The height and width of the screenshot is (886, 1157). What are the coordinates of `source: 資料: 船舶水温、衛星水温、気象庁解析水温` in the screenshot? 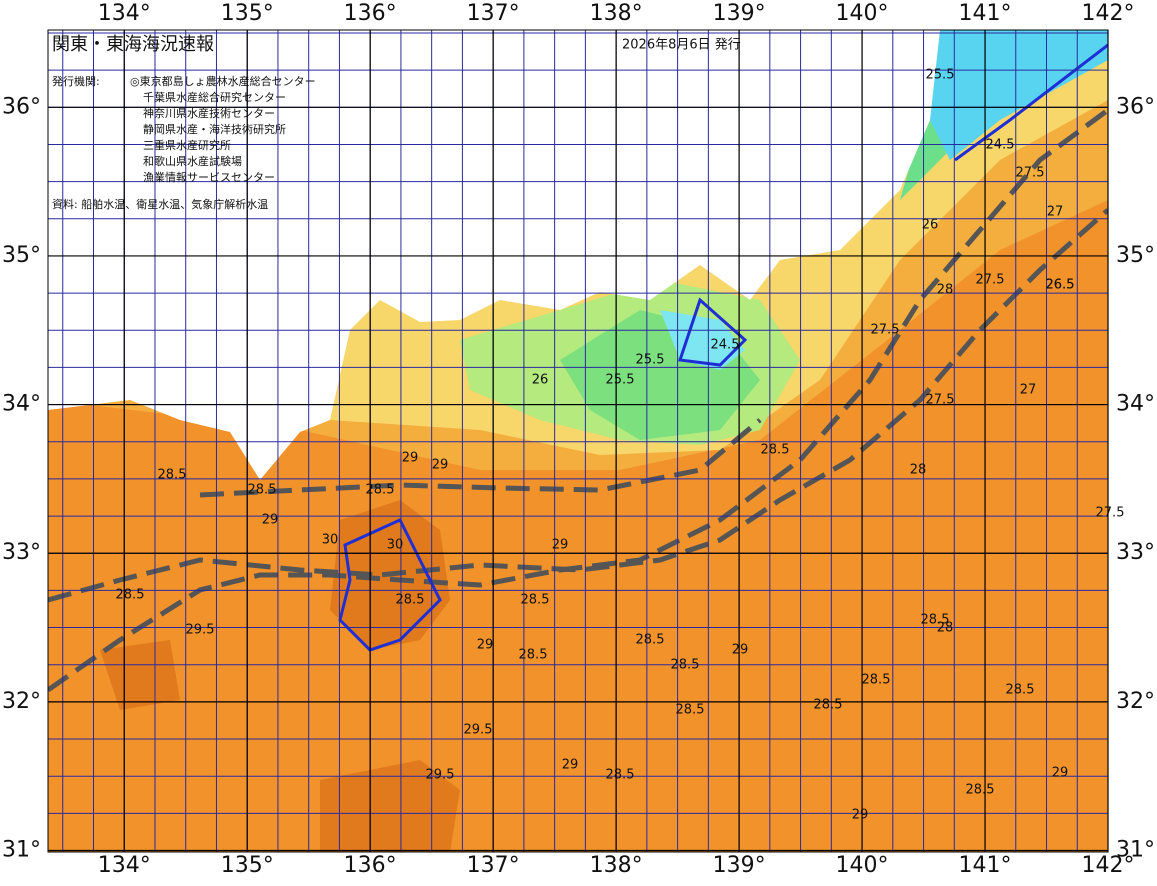 It's located at (160, 204).